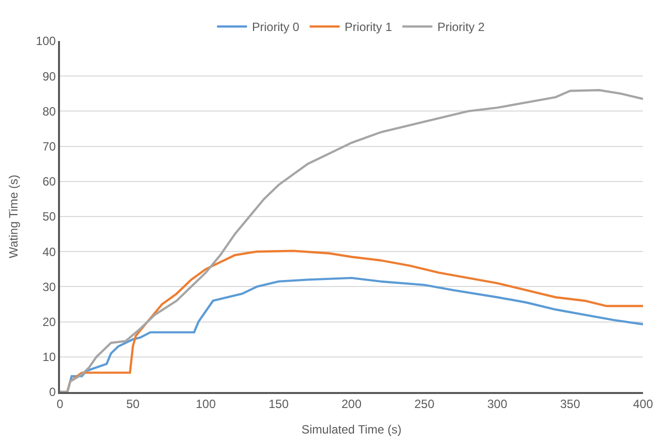  Describe the element at coordinates (278, 404) in the screenshot. I see `x-tick-label: 150` at that location.